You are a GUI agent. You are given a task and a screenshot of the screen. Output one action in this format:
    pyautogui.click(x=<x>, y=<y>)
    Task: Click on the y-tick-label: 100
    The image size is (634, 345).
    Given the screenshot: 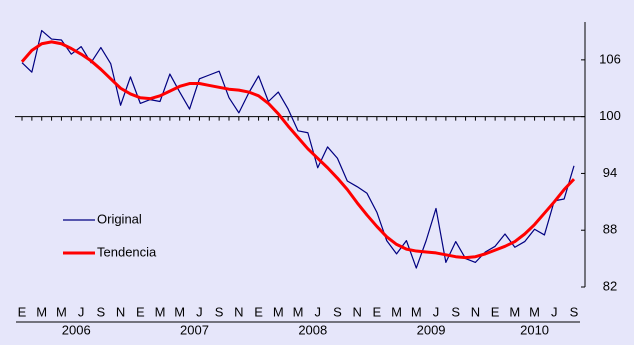 What is the action you would take?
    pyautogui.click(x=610, y=115)
    